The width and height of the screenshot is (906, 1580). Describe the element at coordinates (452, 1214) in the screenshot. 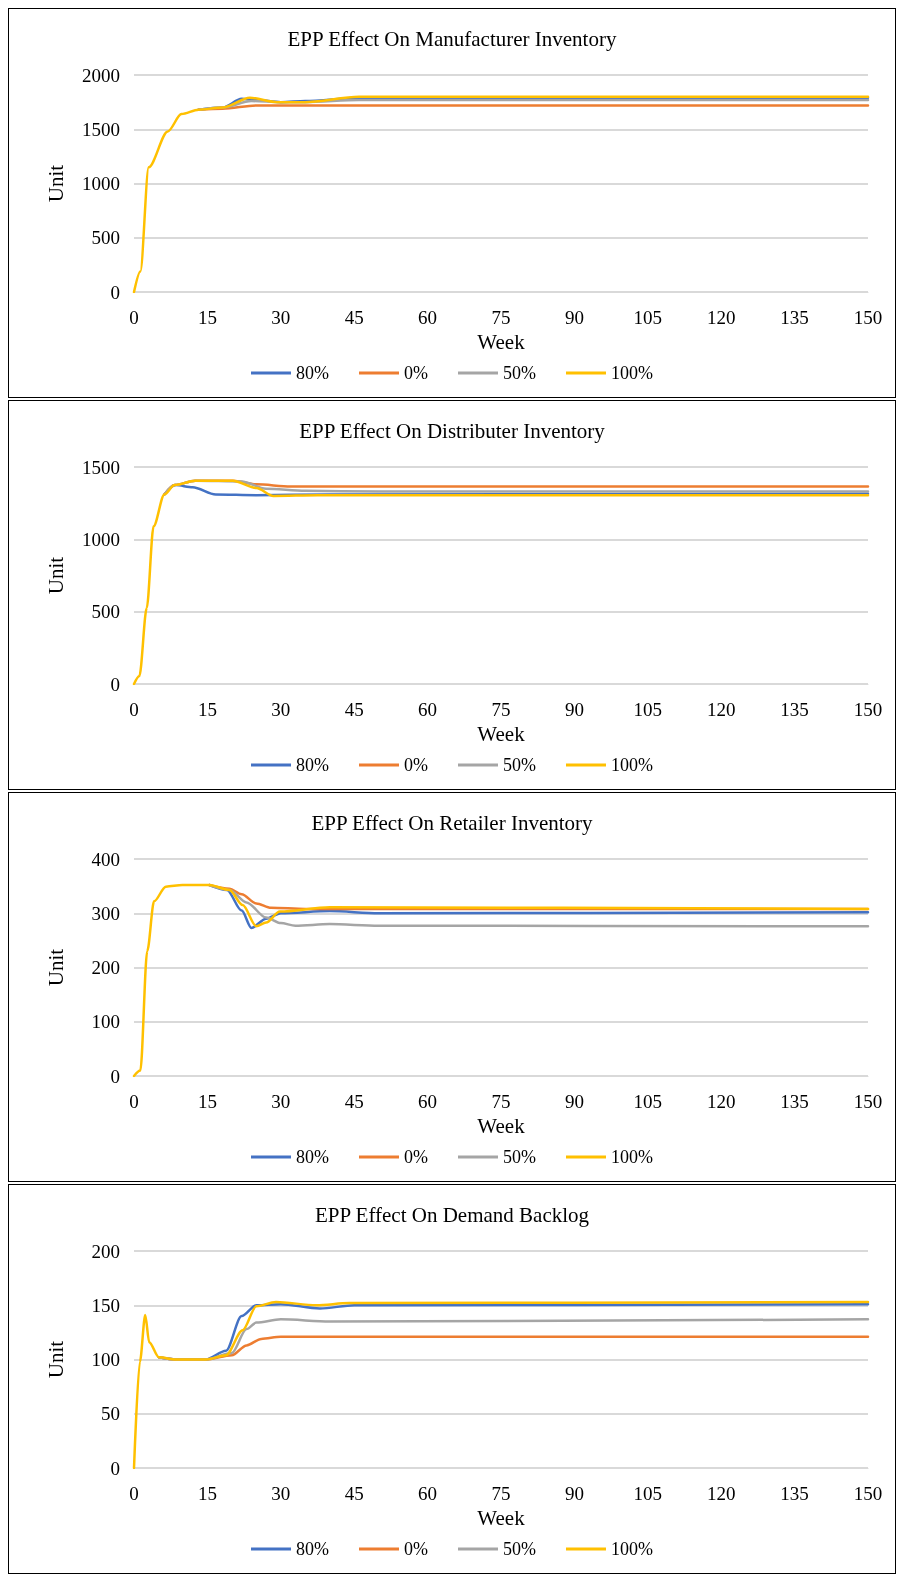

I see `chart-title: EPP Effect On Demand Backlog` at that location.